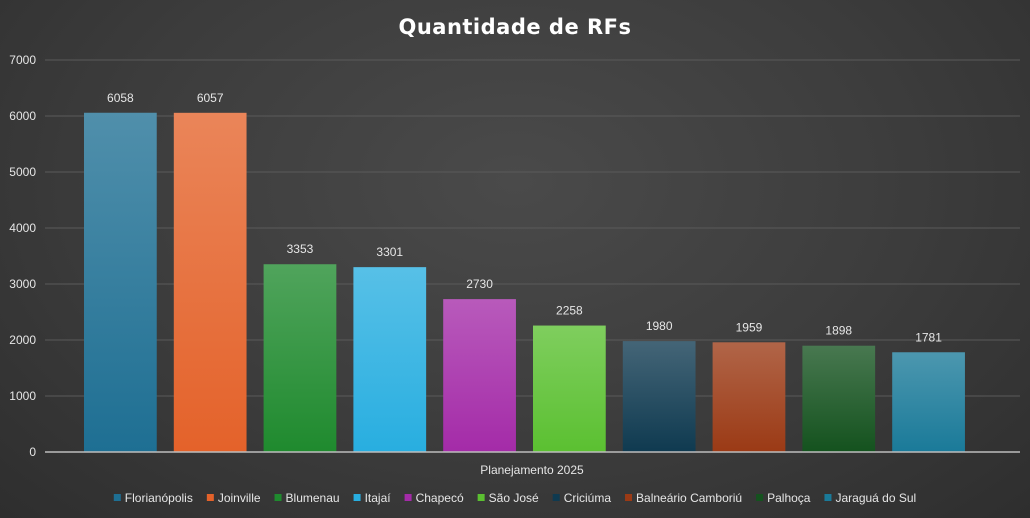 This screenshot has height=518, width=1030. I want to click on data-label: 1959, so click(749, 327).